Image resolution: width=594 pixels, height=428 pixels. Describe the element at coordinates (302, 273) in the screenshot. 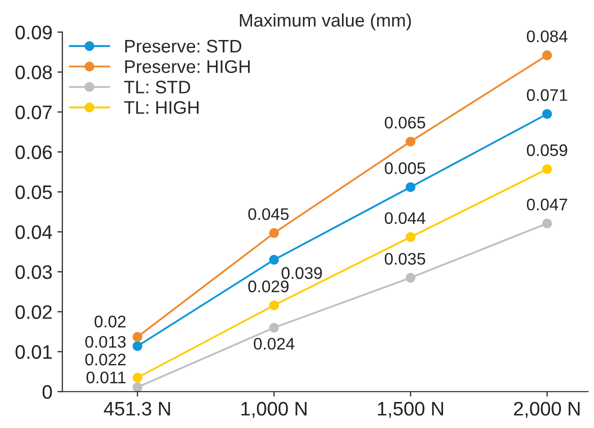

I see `annotation: 0.039` at that location.